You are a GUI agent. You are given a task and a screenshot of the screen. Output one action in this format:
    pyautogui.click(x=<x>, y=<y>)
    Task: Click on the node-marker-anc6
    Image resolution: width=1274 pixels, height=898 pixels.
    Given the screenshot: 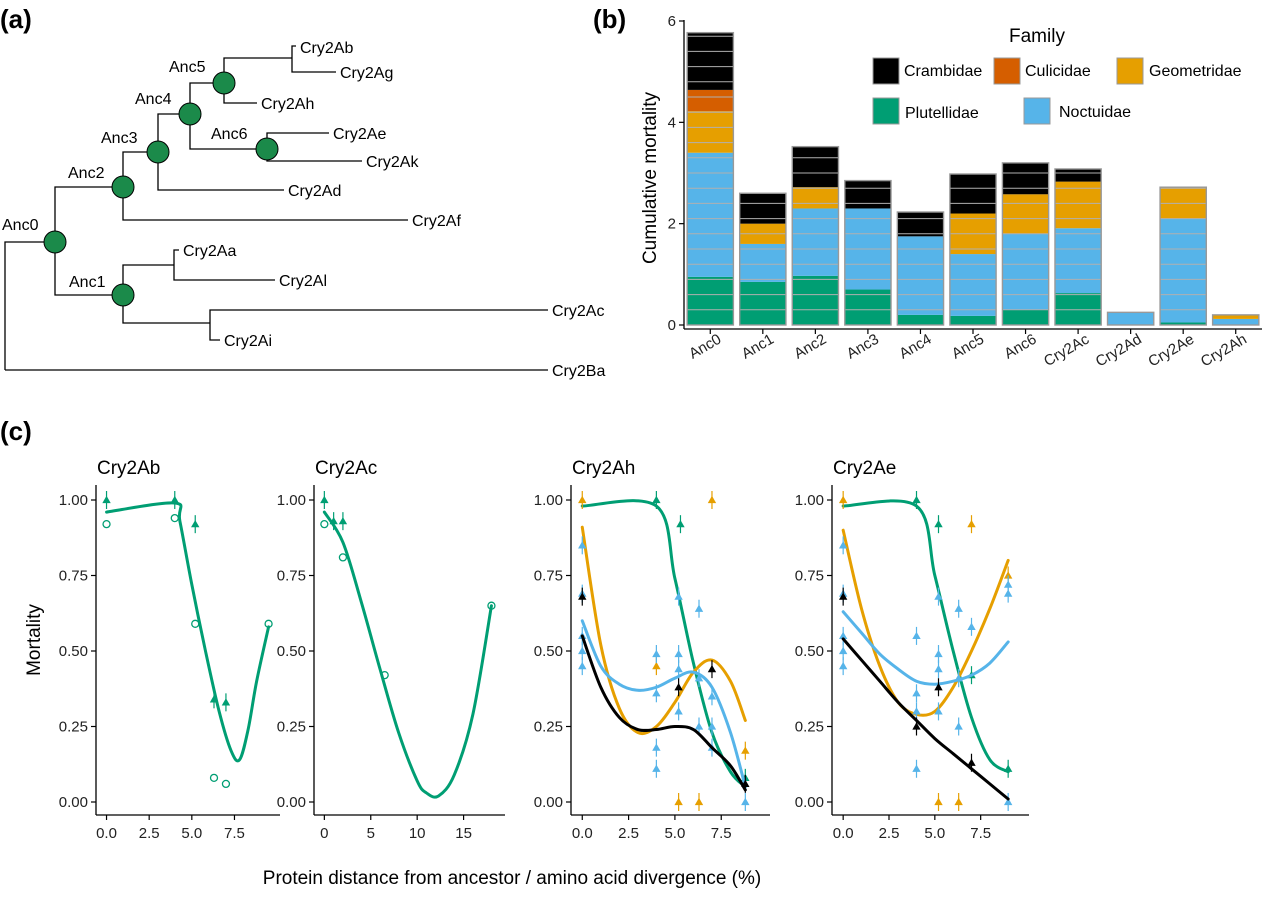 What is the action you would take?
    pyautogui.click(x=267, y=149)
    